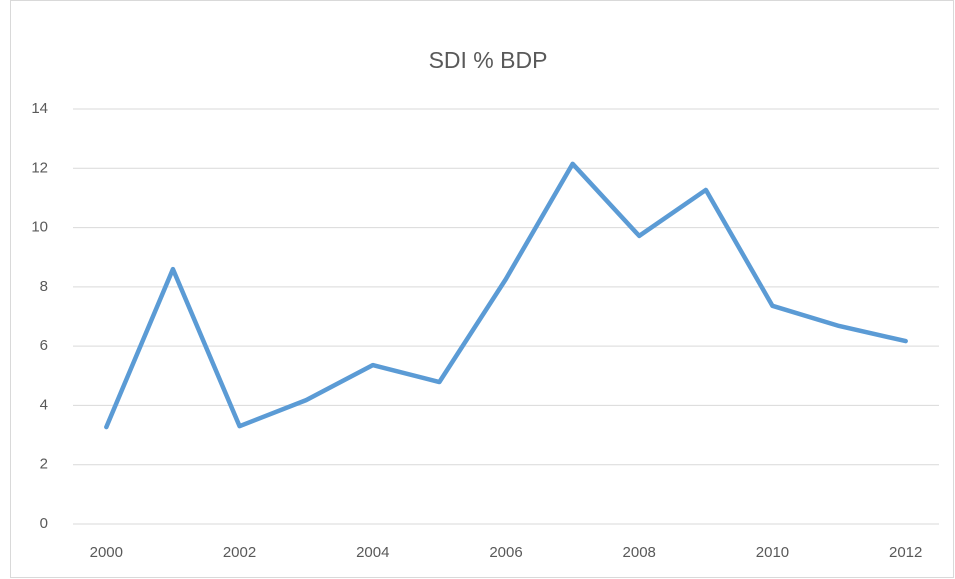 The height and width of the screenshot is (579, 955). I want to click on chart-title: SDI % BDP, so click(488, 60).